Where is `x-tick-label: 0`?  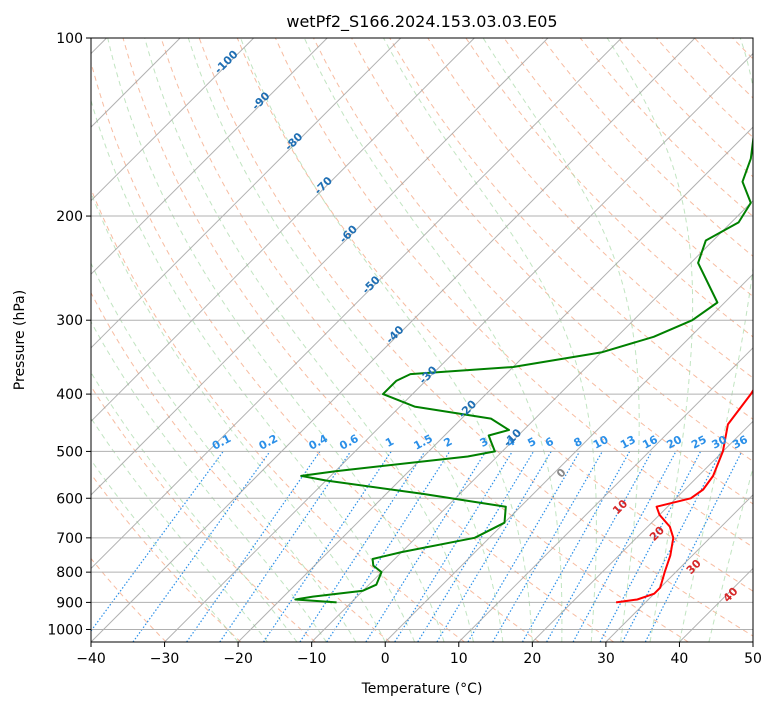 x-tick-label: 0 is located at coordinates (385, 659).